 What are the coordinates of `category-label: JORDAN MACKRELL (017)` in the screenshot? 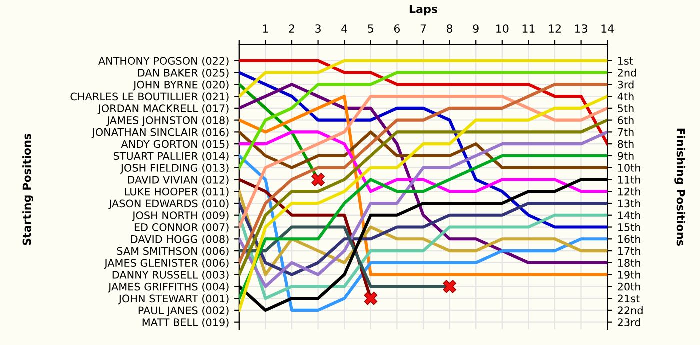 It's located at (163, 109).